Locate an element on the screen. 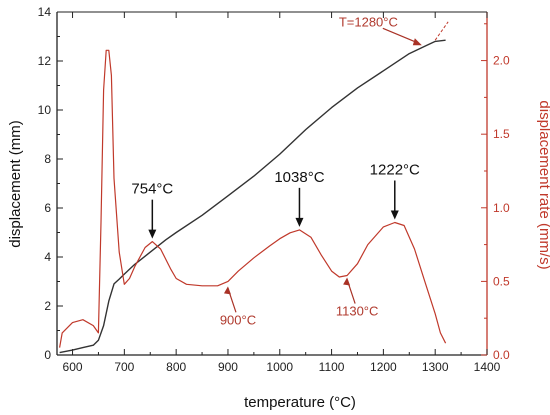 This screenshot has width=550, height=415. y-axis-left-title: displacement (mm) is located at coordinates (15, 184).